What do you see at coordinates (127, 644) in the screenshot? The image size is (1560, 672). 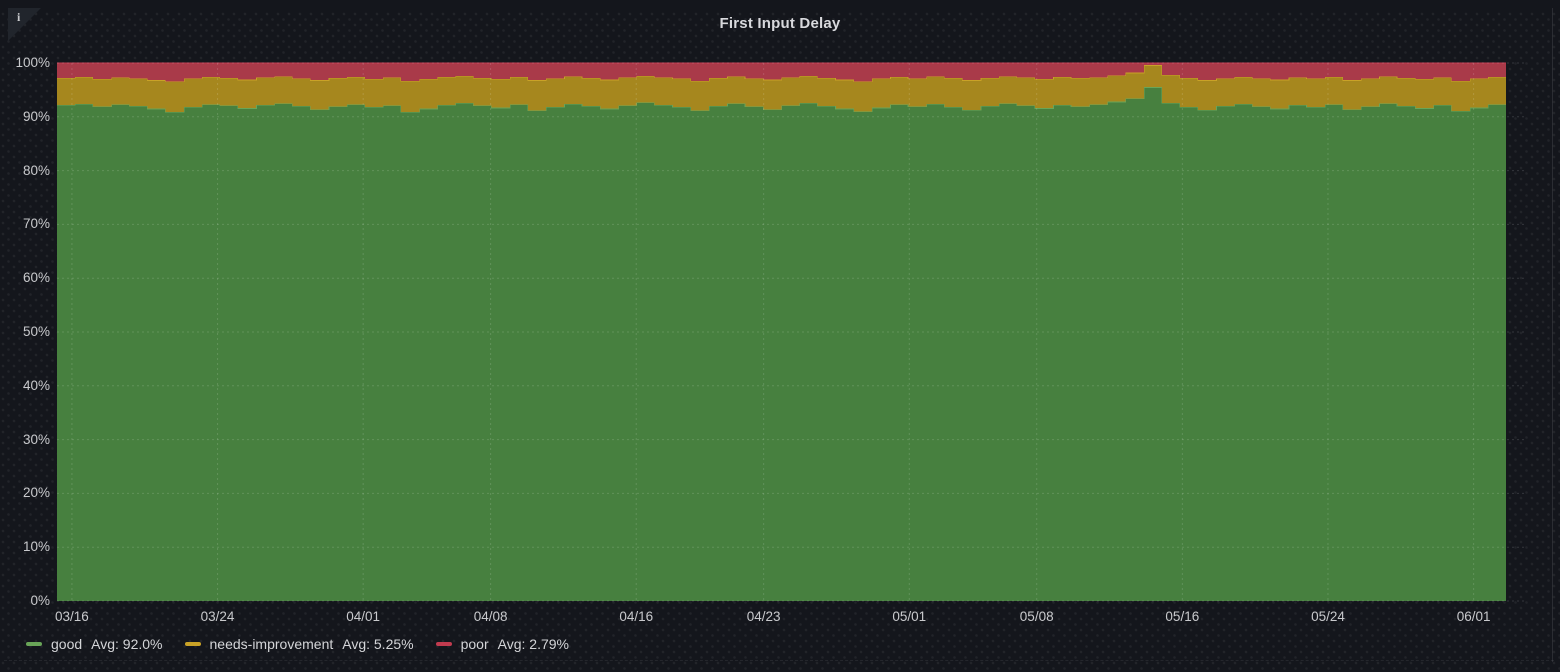 I see `legend-series-avg: Avg: 92.0%` at bounding box center [127, 644].